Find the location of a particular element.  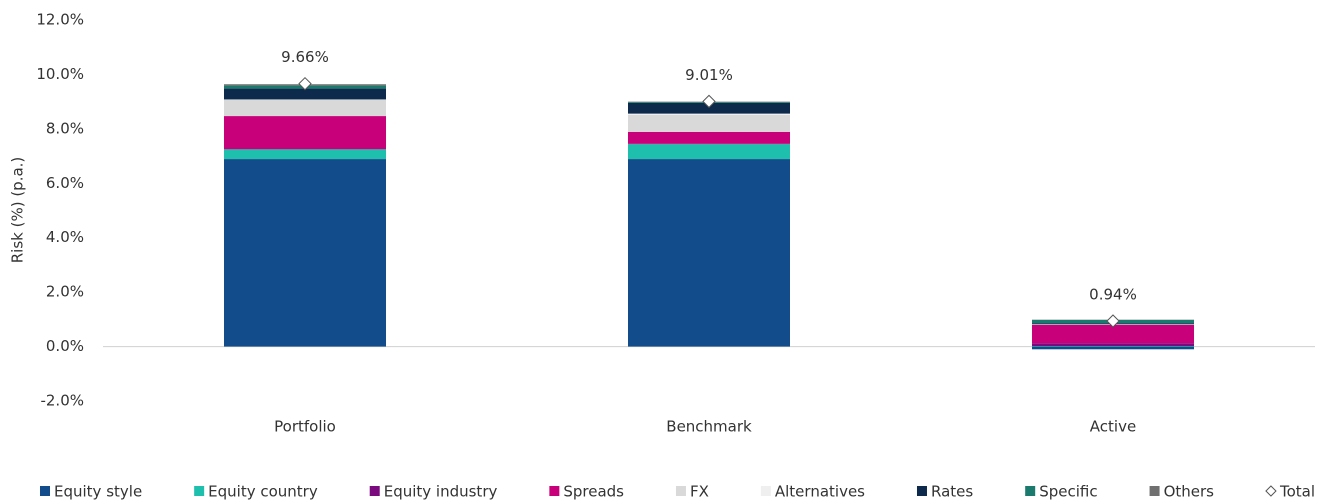

total-label: 0.94% is located at coordinates (1113, 294).